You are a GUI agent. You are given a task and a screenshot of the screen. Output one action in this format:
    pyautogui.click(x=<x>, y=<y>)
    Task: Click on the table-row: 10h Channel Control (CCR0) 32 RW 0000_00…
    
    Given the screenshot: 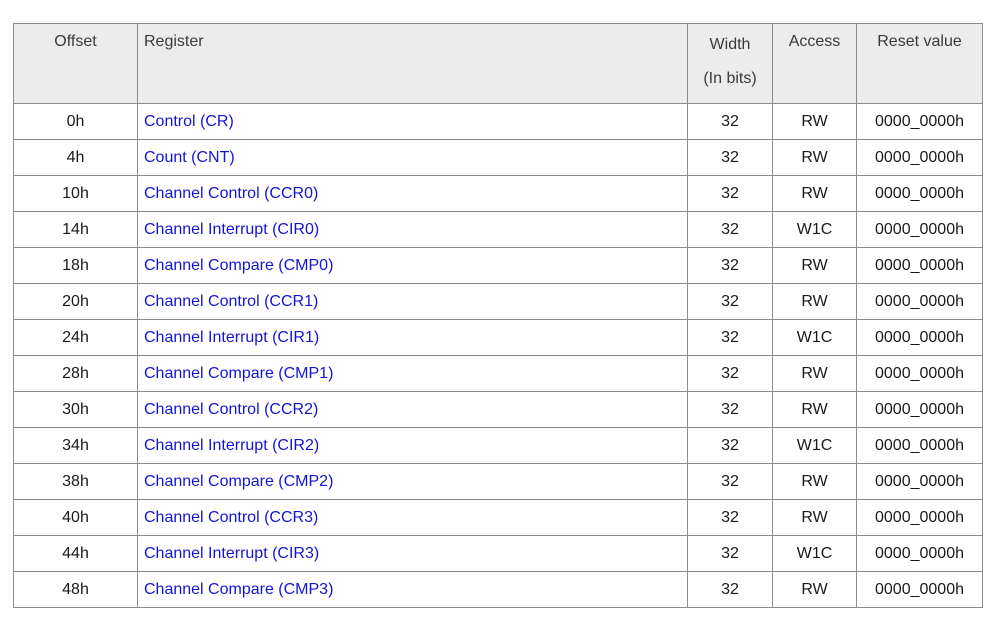 What is the action you would take?
    pyautogui.click(x=498, y=193)
    